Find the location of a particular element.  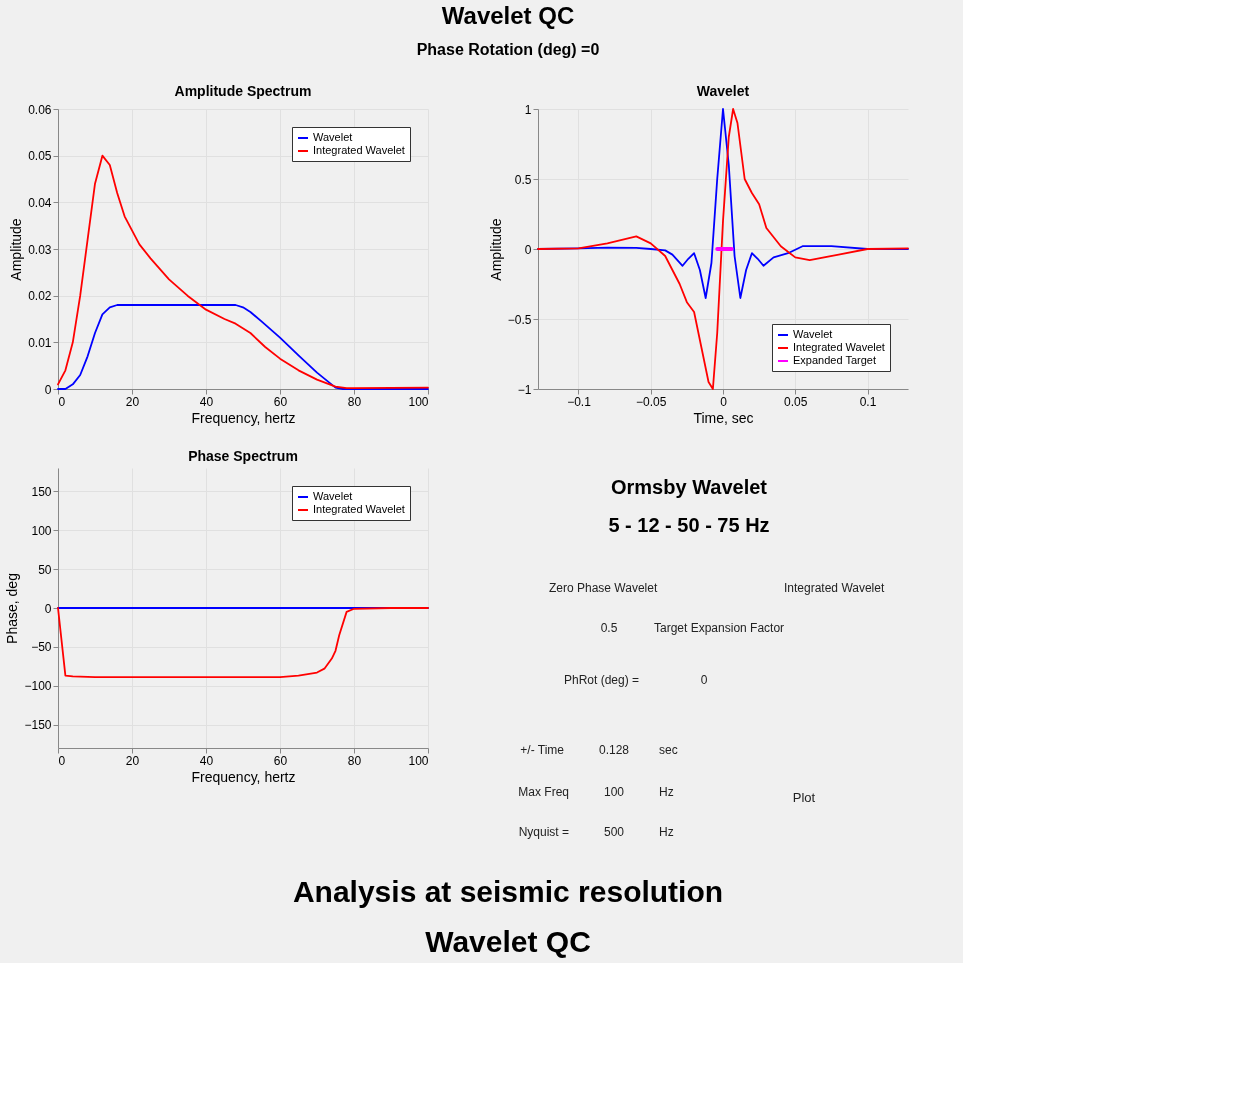

y-tick-label: 0.04 is located at coordinates (40, 202).